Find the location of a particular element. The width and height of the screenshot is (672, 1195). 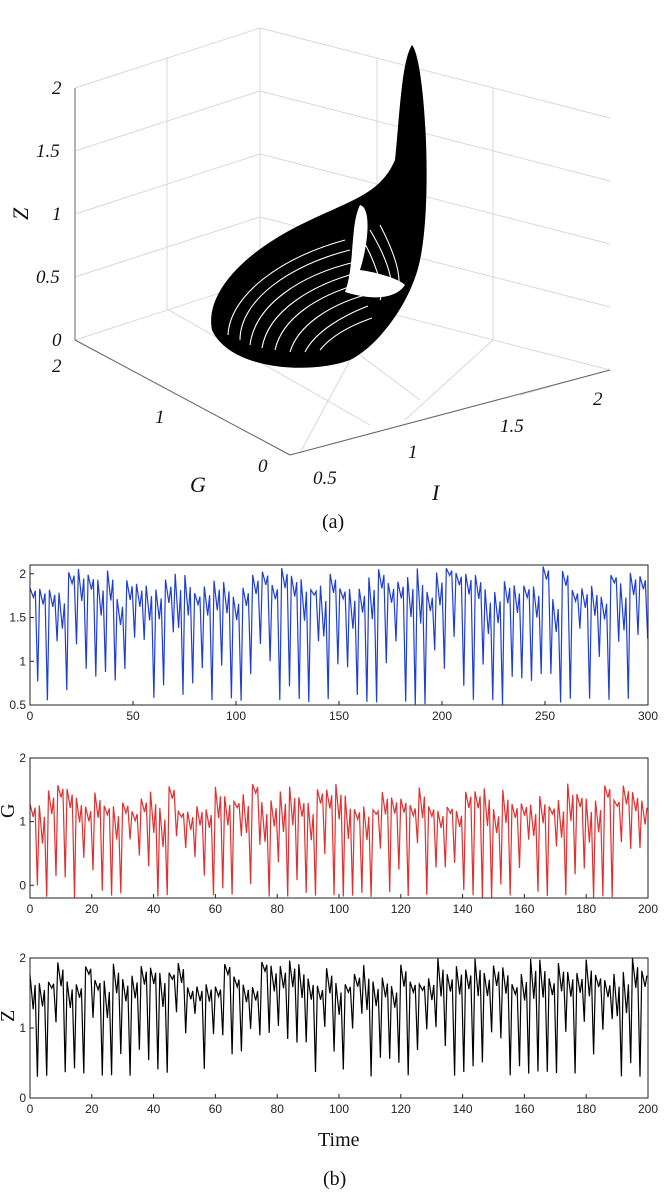

panel-b2: 0 20 40 60 80 100 120 140 160 180 200 0 1 2 is located at coordinates (338, 833).